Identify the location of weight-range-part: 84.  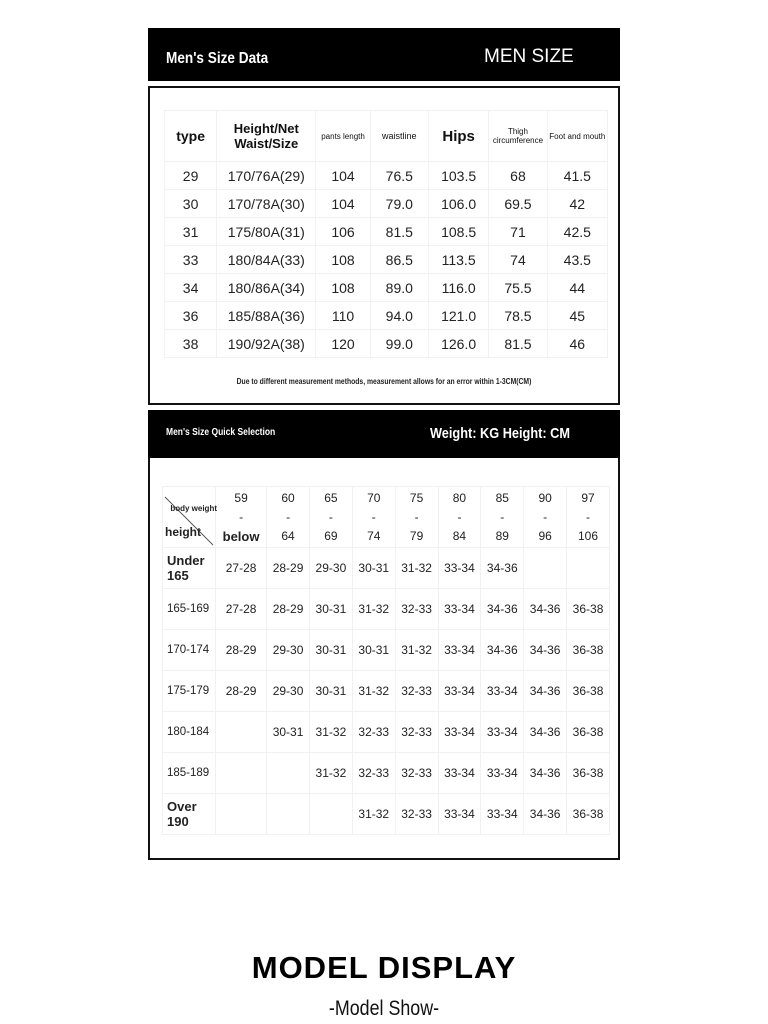
(459, 535).